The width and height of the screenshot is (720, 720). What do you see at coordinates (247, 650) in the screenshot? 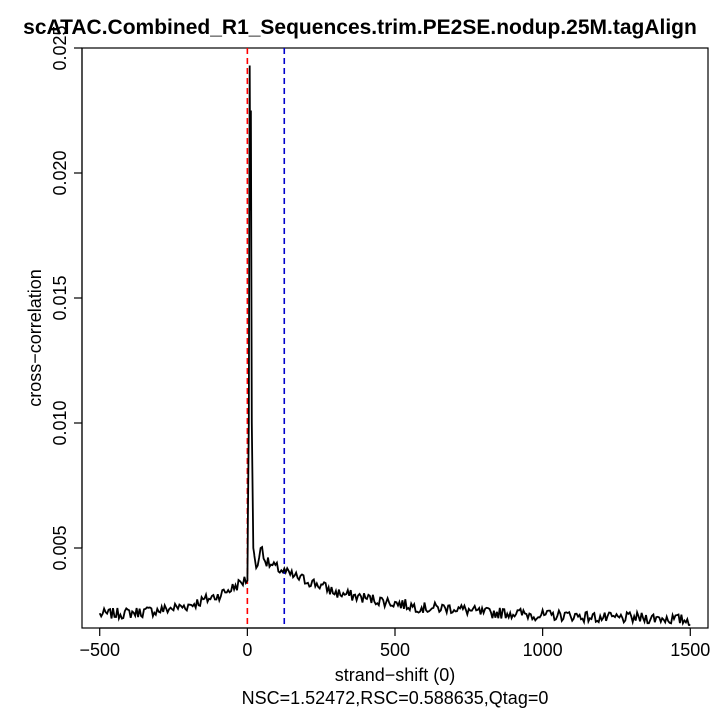
I see `x-tick-label: 0` at bounding box center [247, 650].